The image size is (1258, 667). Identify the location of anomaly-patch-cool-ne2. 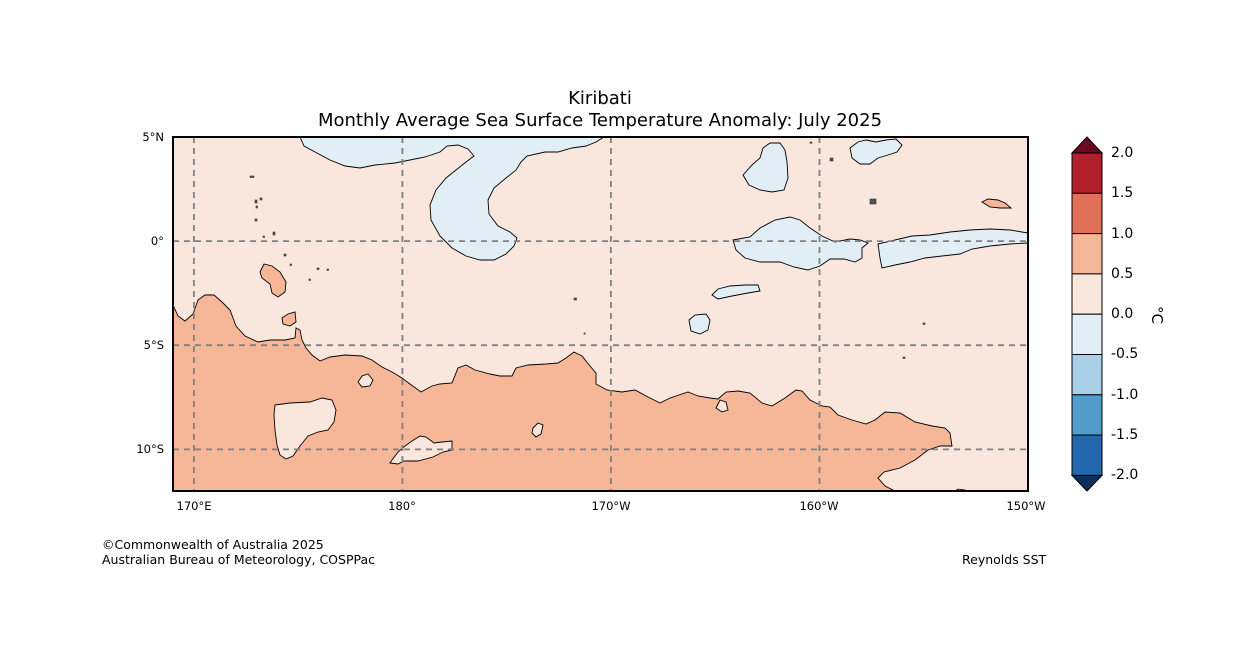
(876, 151).